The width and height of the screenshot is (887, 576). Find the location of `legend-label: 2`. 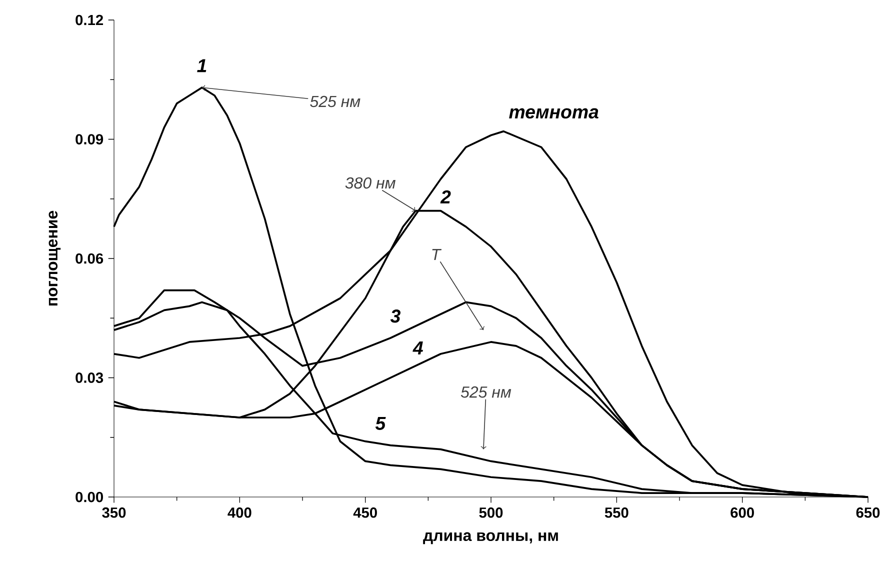

legend-label: 2 is located at coordinates (445, 197).